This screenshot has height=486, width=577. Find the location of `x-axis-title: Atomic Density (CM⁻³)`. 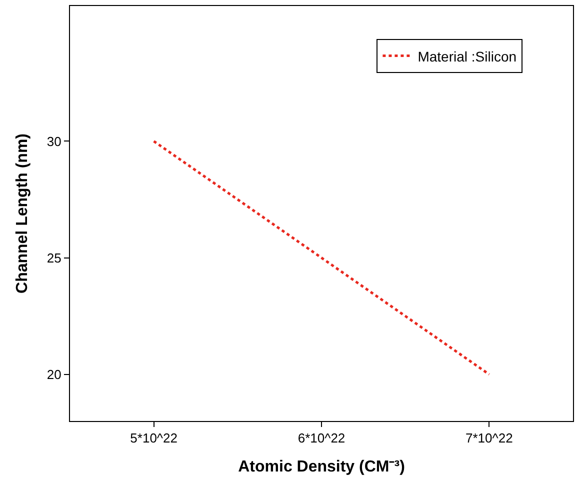

x-axis-title: Atomic Density (CM⁻³) is located at coordinates (321, 467).